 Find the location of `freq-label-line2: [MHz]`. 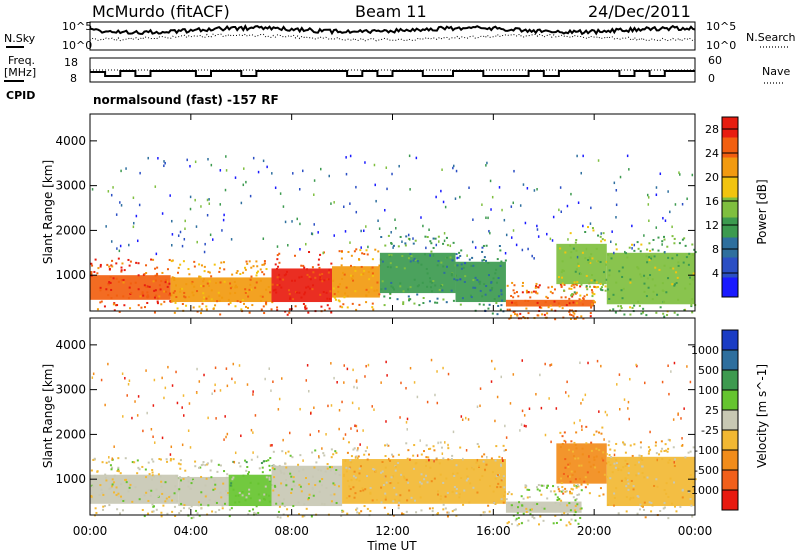

freq-label-line2: [MHz] is located at coordinates (20, 72).